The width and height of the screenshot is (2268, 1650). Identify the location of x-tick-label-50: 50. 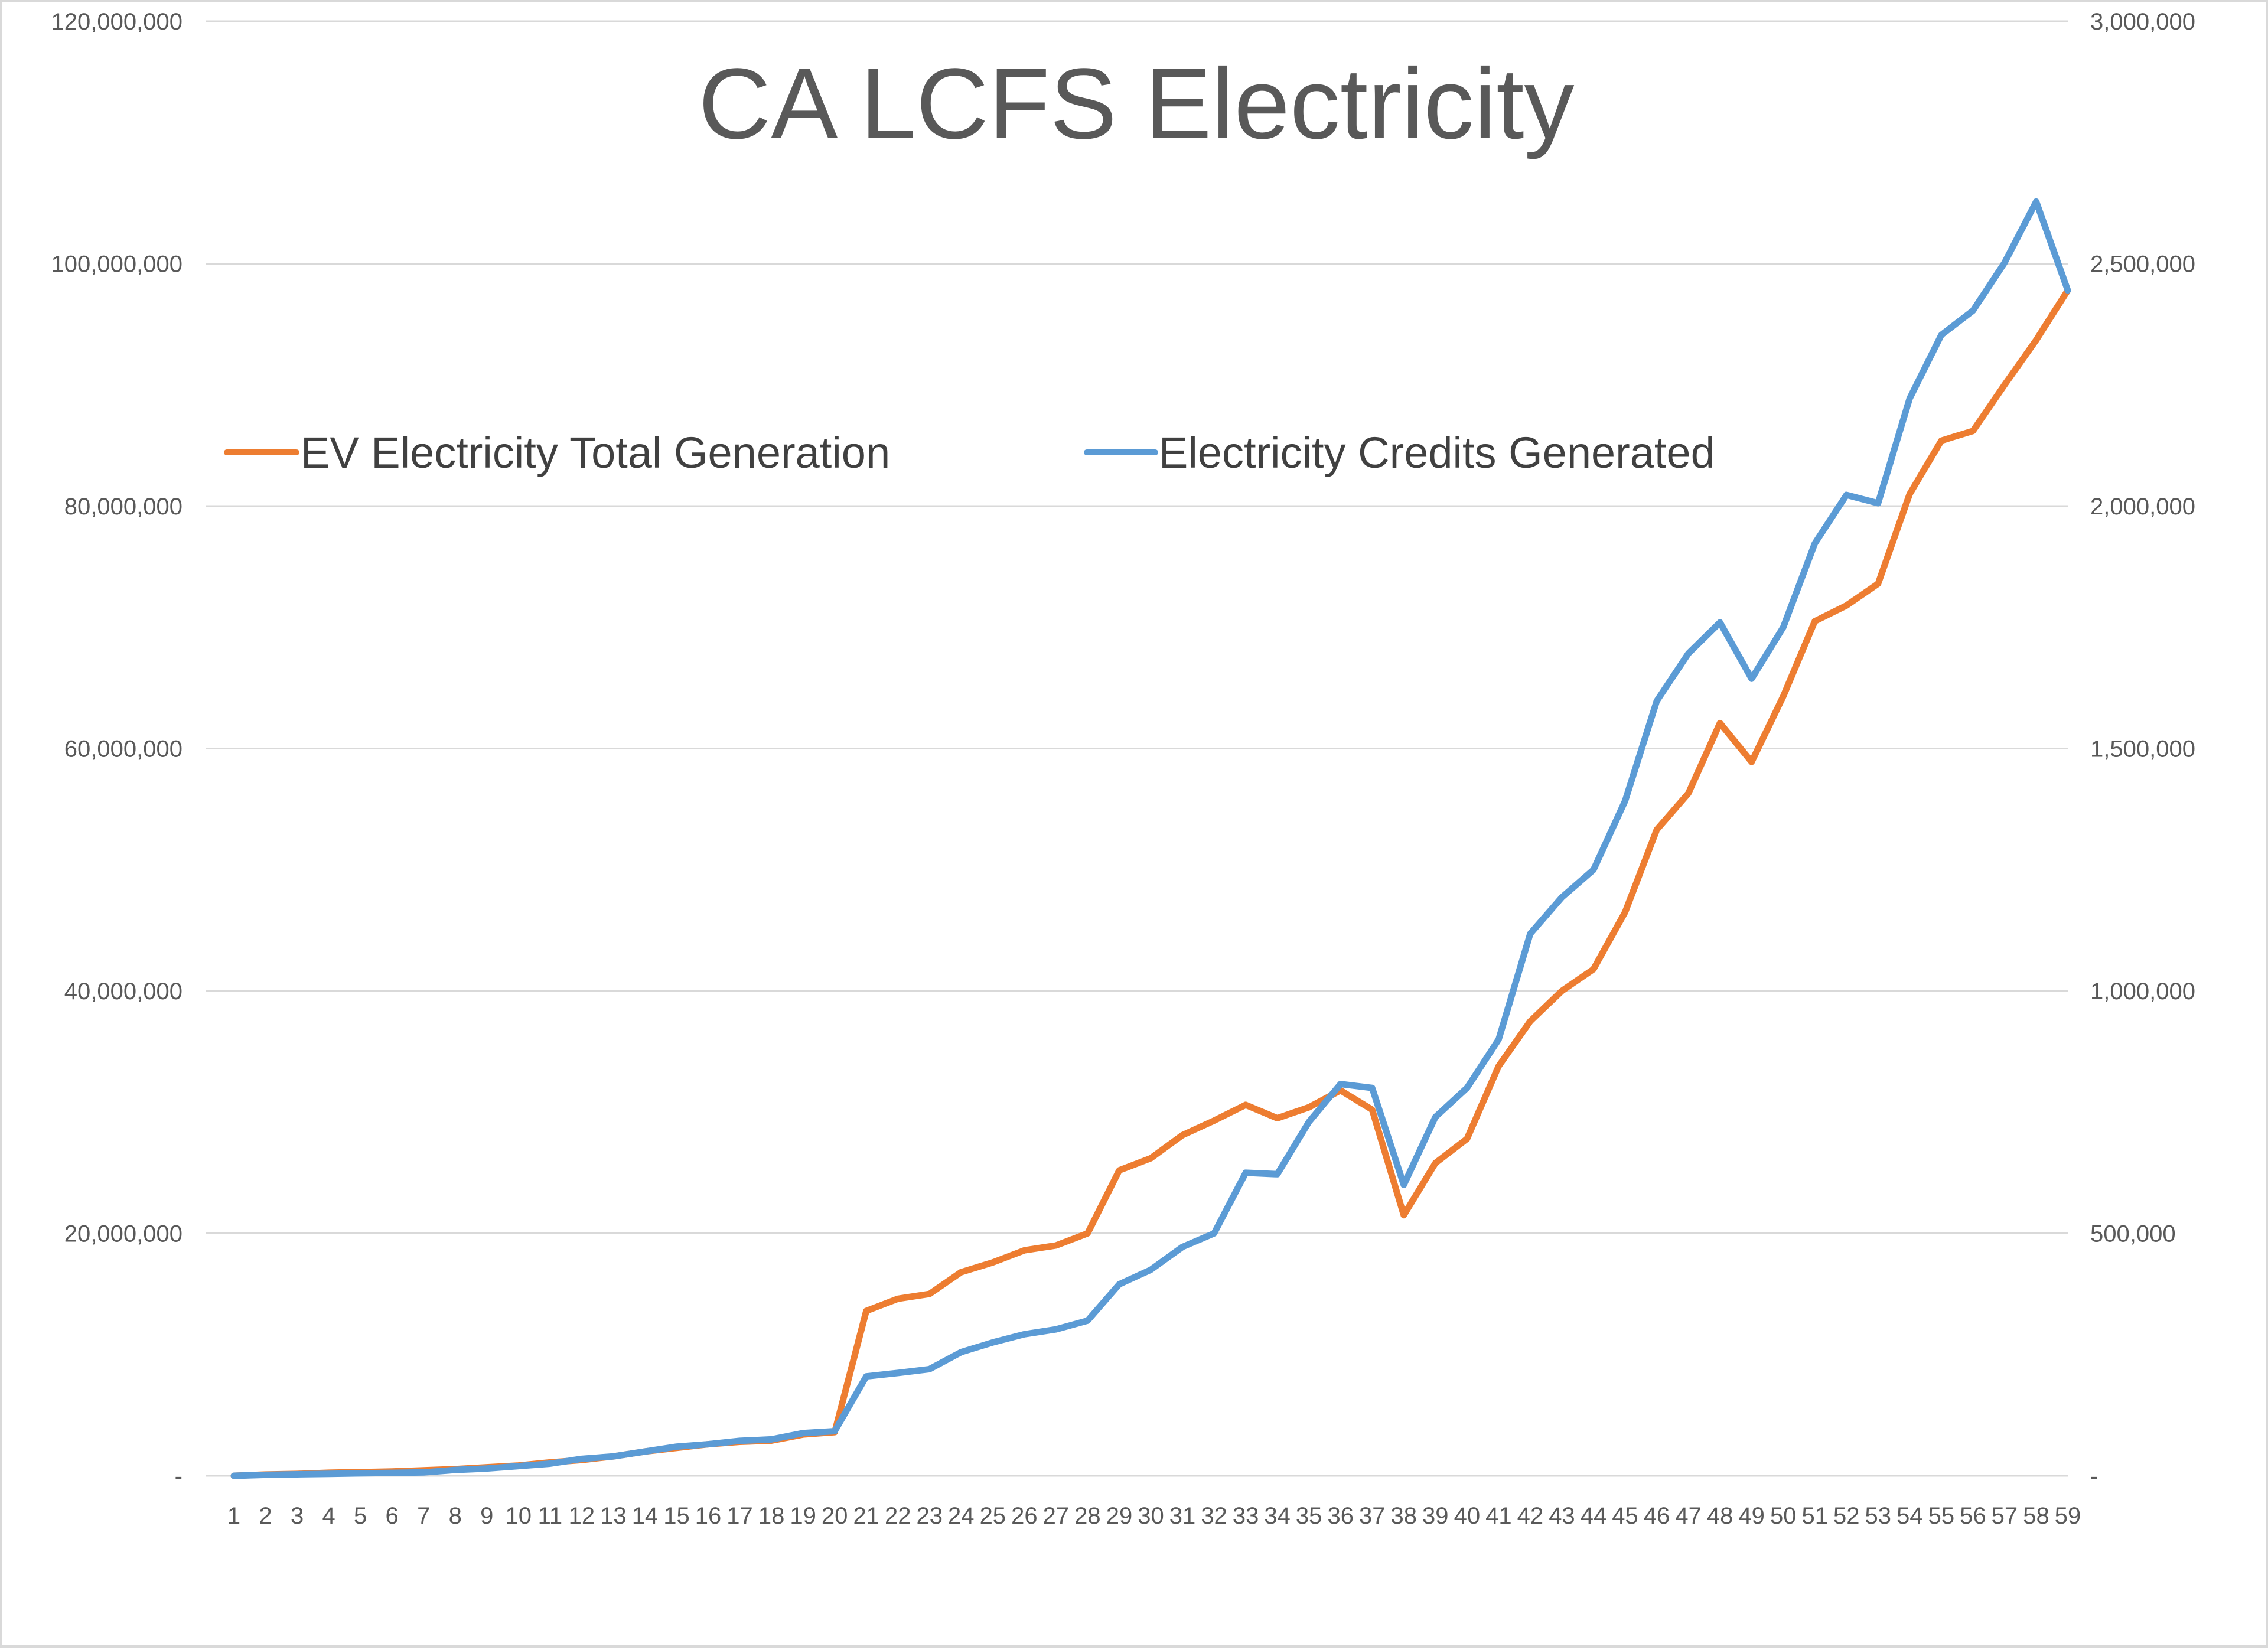
(1783, 1516).